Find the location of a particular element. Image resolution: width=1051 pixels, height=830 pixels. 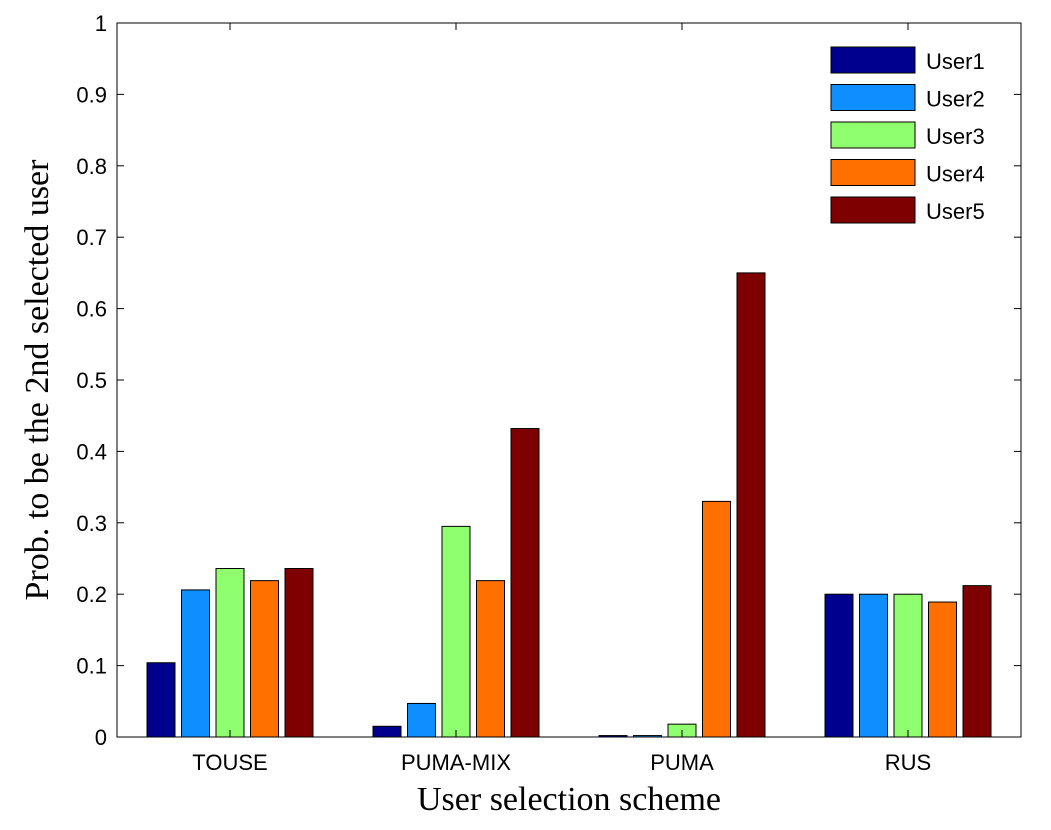

bar-user2-rus is located at coordinates (873, 665).